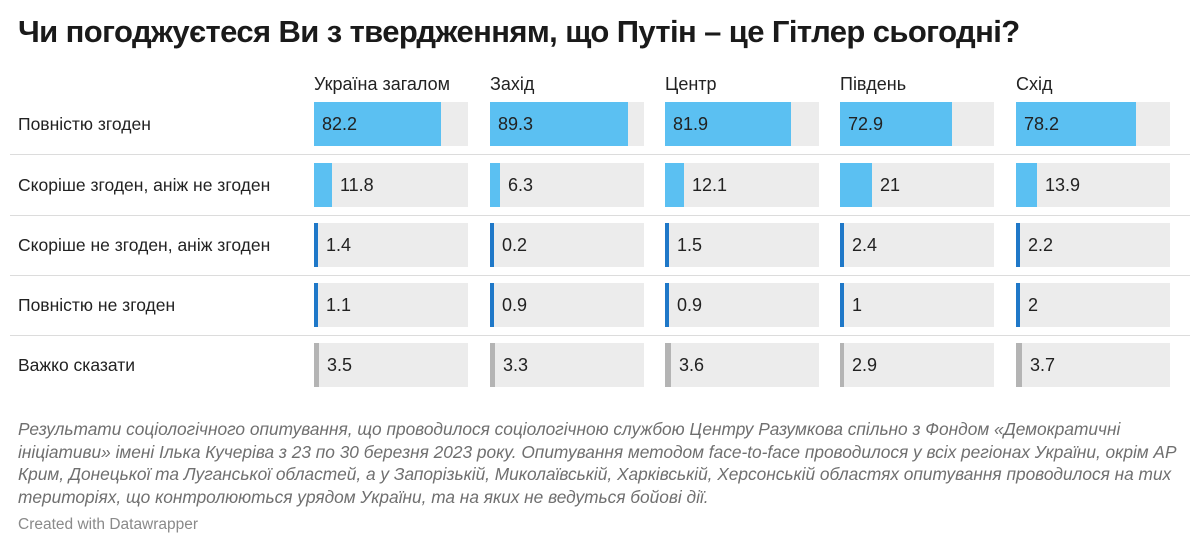 This screenshot has height=554, width=1200. Describe the element at coordinates (77, 365) in the screenshot. I see `row-label: Важко сказати` at that location.